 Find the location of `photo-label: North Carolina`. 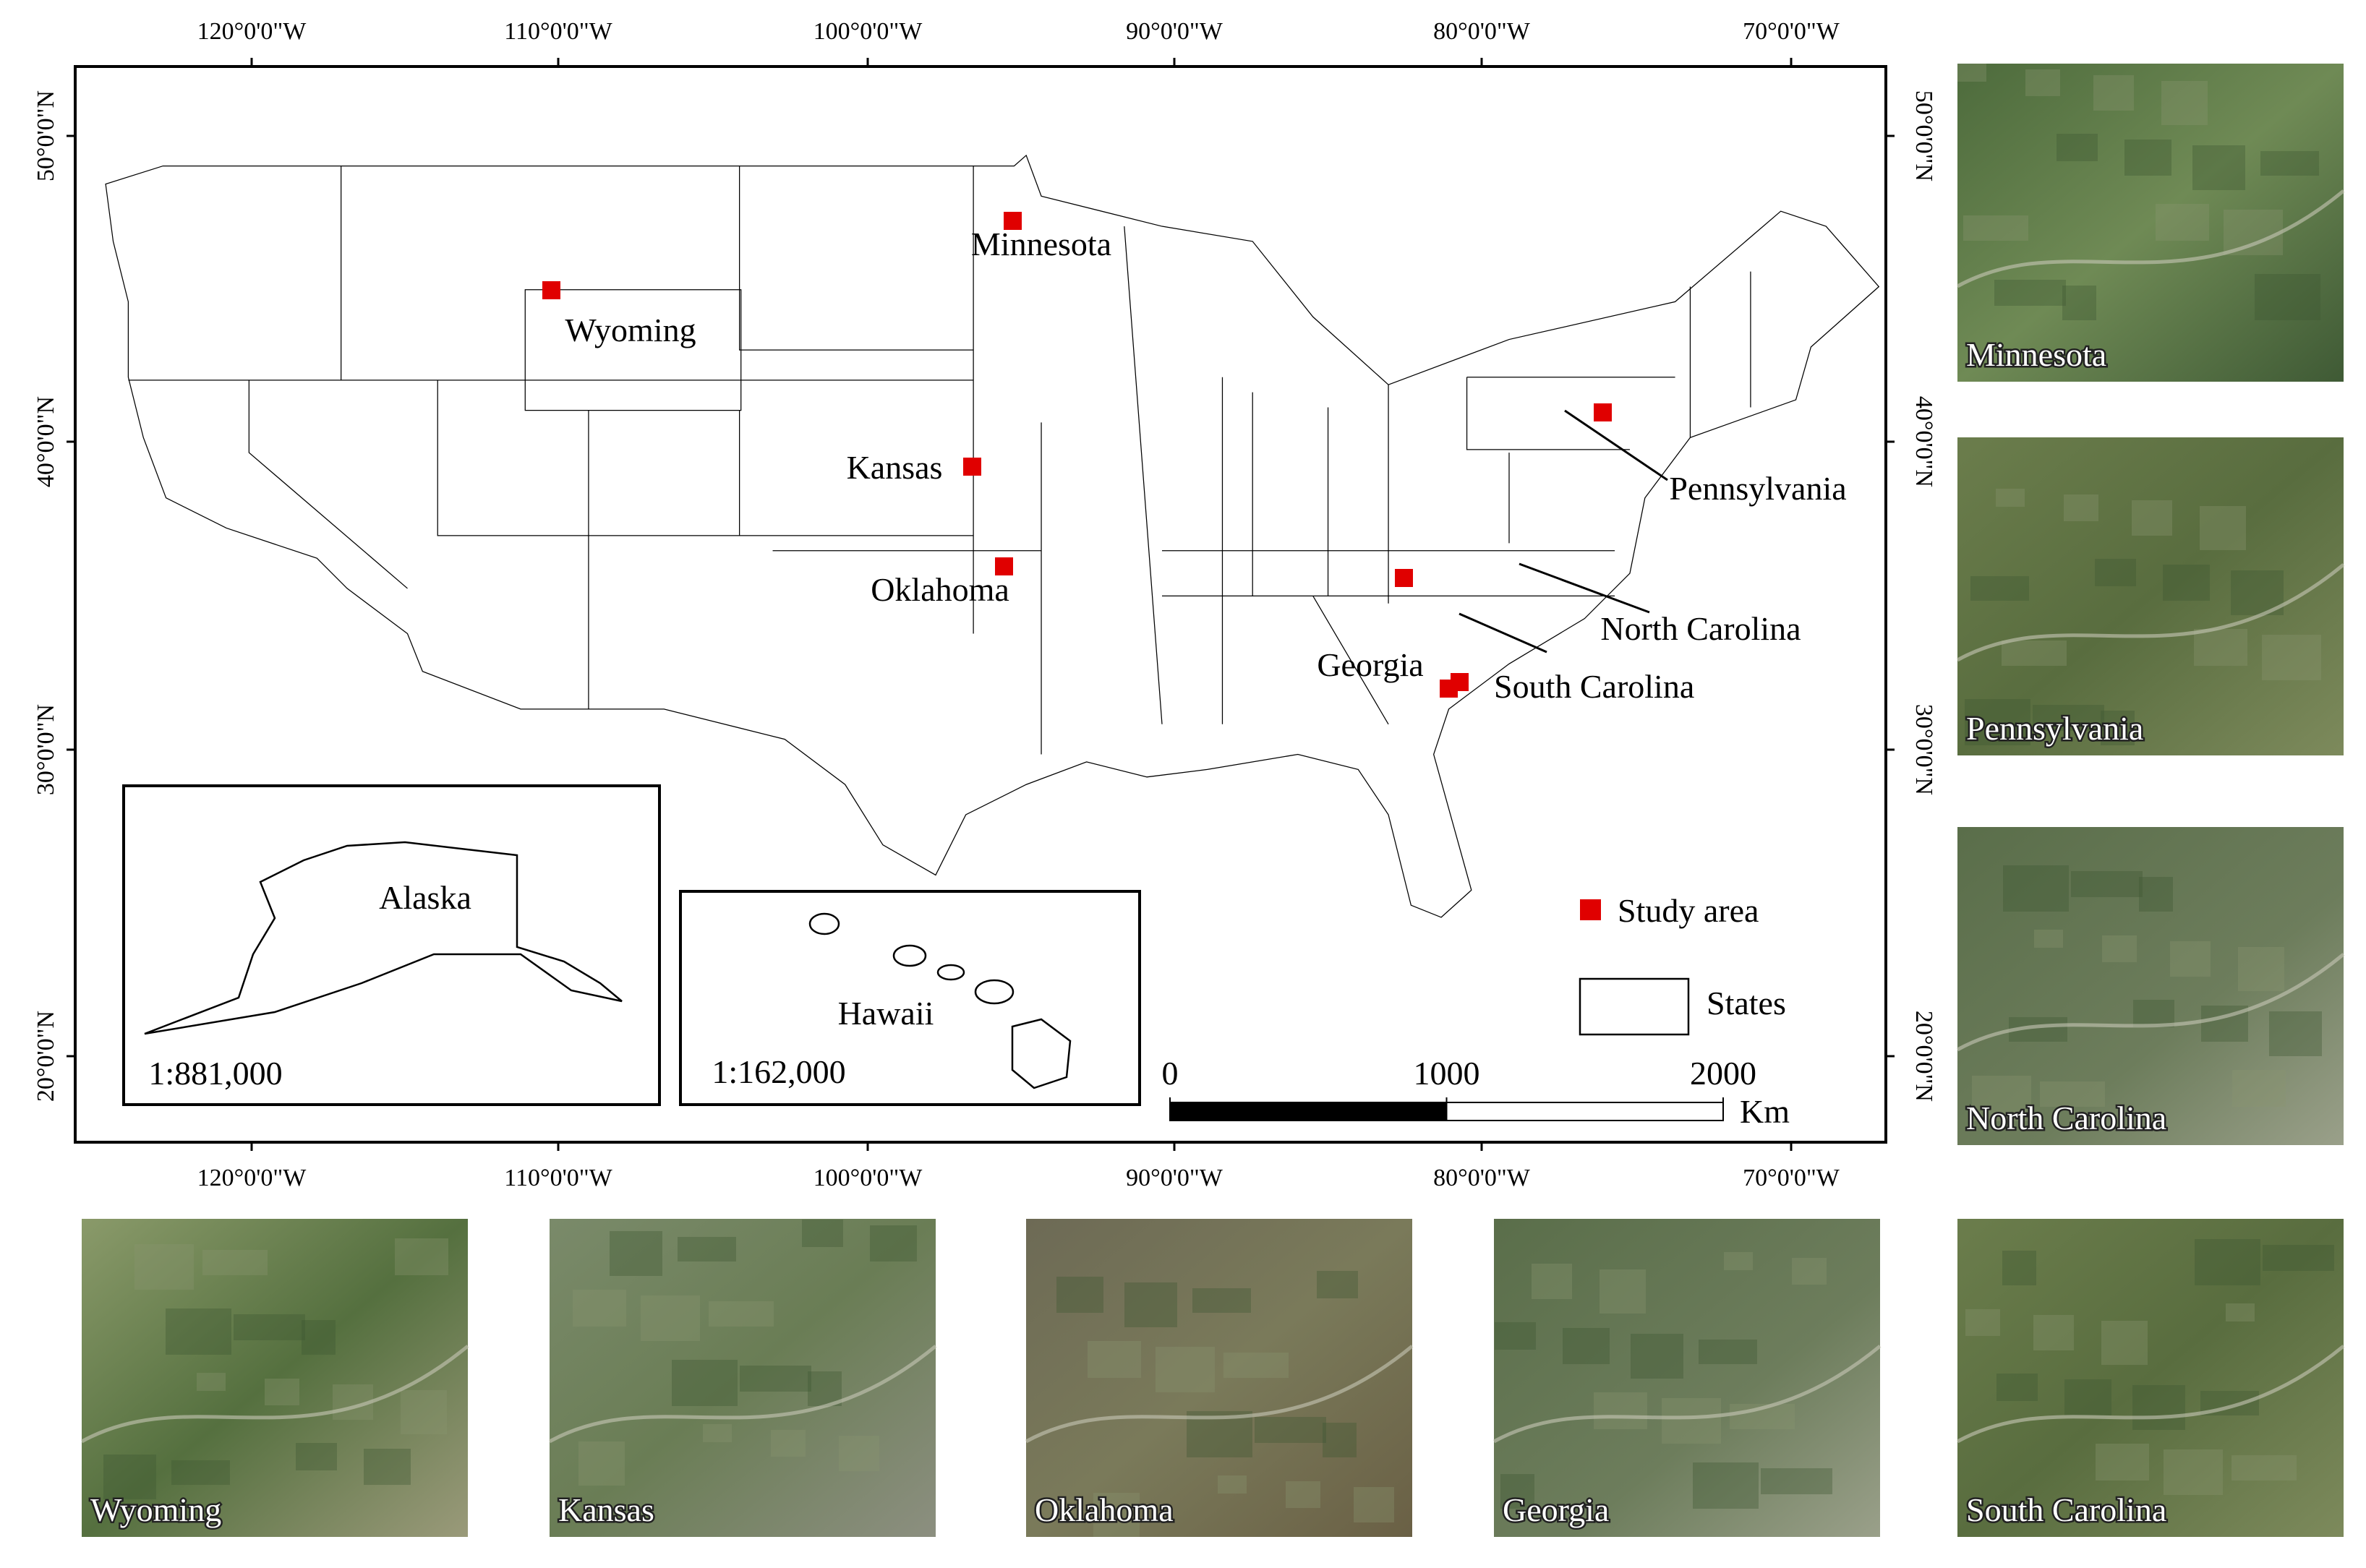

photo-label: North Carolina is located at coordinates (2066, 1118).